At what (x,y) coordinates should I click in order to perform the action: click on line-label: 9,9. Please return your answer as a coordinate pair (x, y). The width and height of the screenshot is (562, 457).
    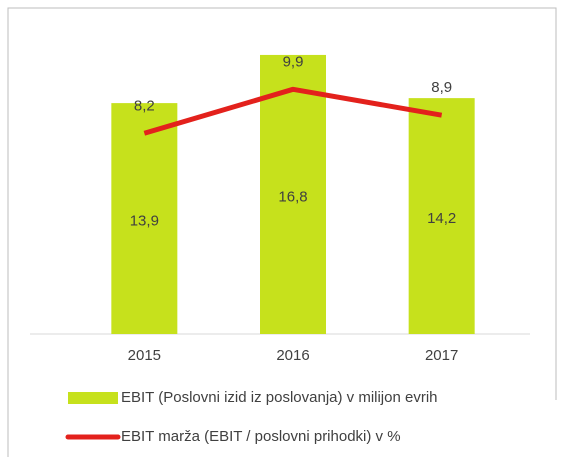
    Looking at the image, I should click on (293, 61).